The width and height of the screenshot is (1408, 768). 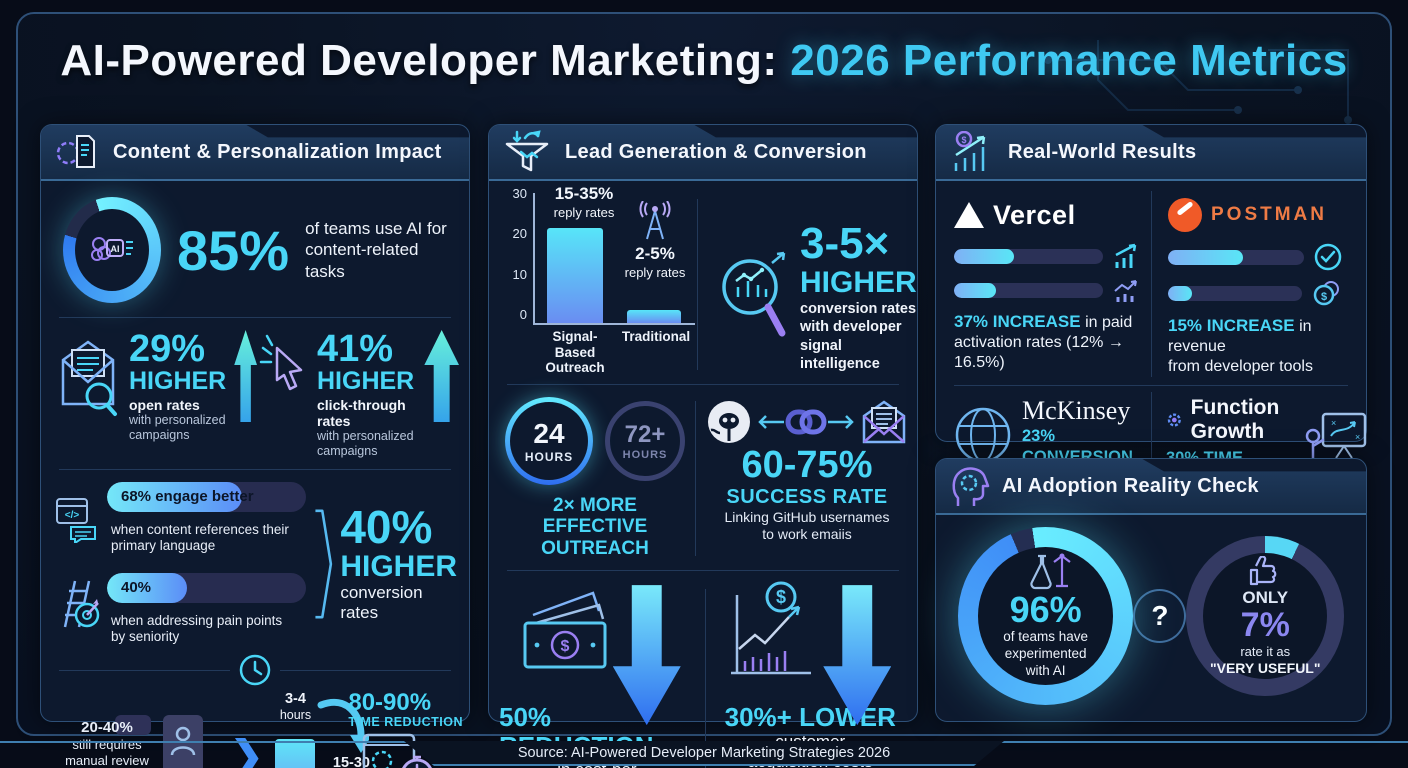 I want to click on manual-review-pct: 20-40%, so click(x=107, y=727).